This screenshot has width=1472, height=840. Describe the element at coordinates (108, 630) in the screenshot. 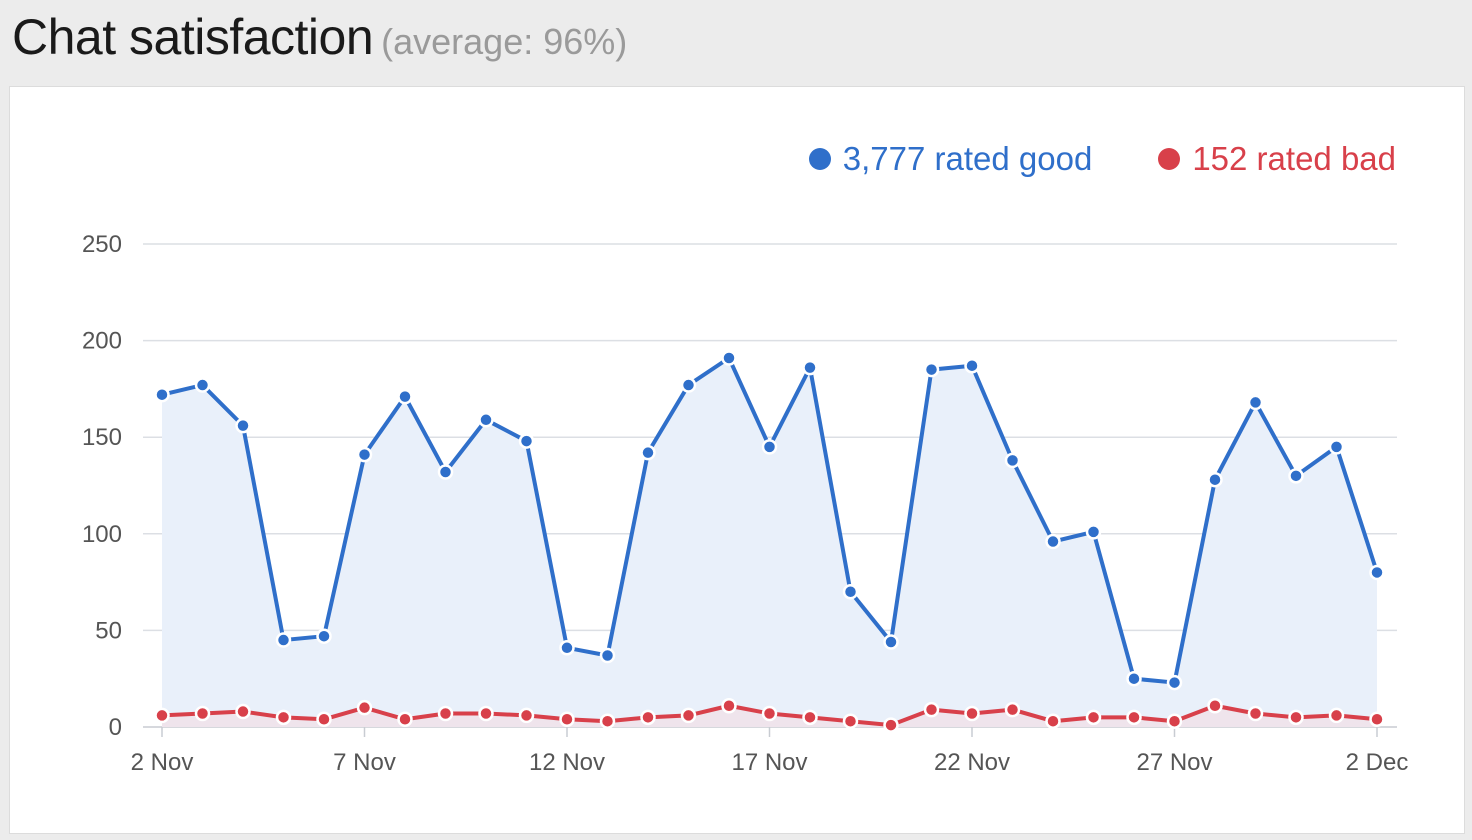

I see `y-tick-label-50: 50` at that location.